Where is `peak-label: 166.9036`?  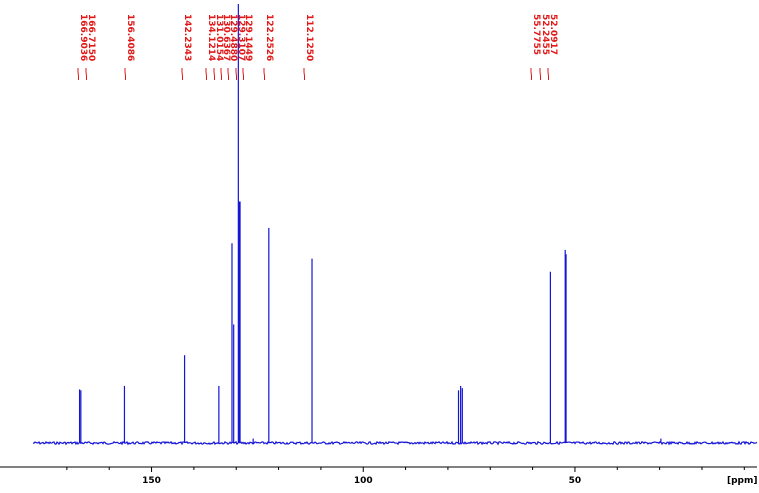 peak-label: 166.9036 is located at coordinates (83, 37).